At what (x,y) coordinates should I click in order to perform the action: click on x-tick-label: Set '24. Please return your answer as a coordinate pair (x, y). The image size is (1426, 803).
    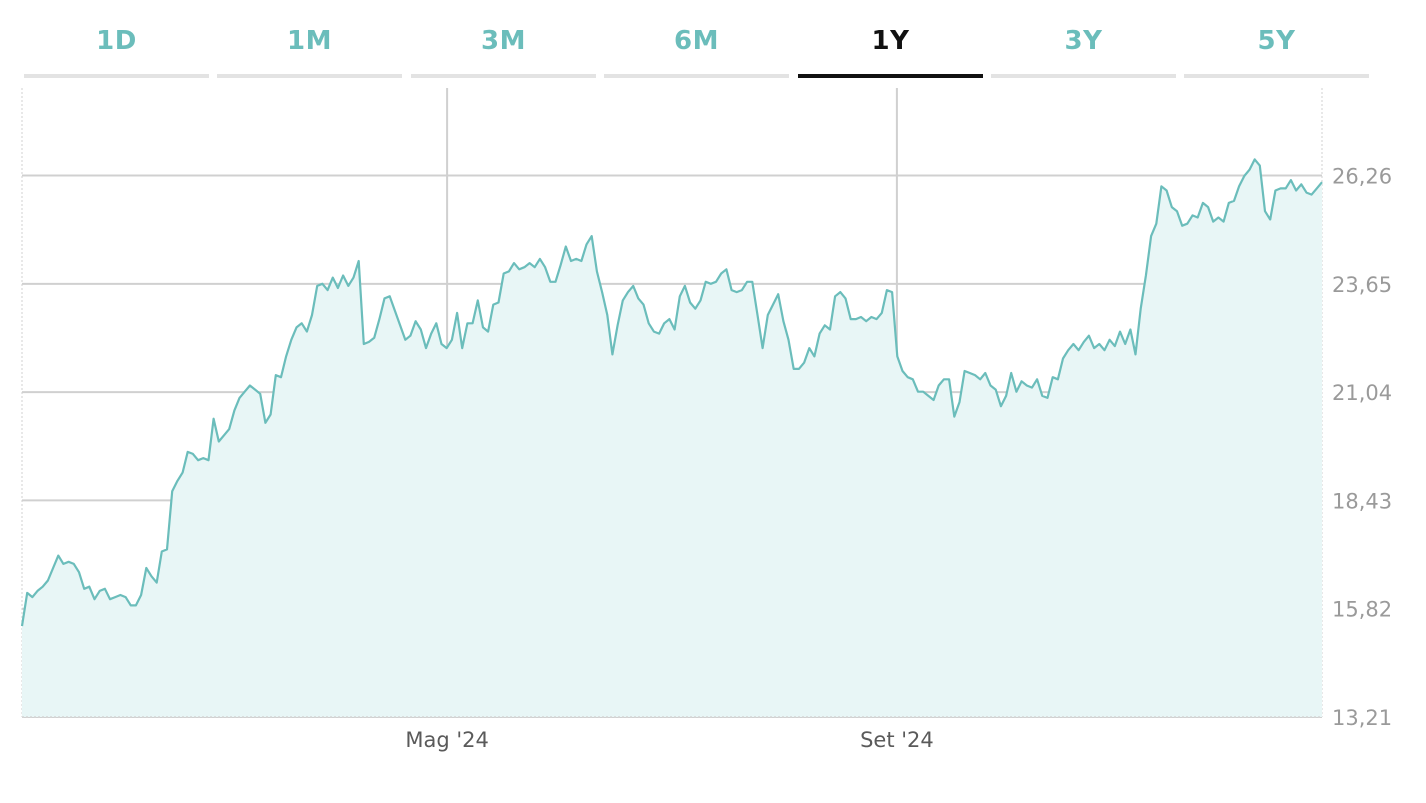
    Looking at the image, I should click on (897, 740).